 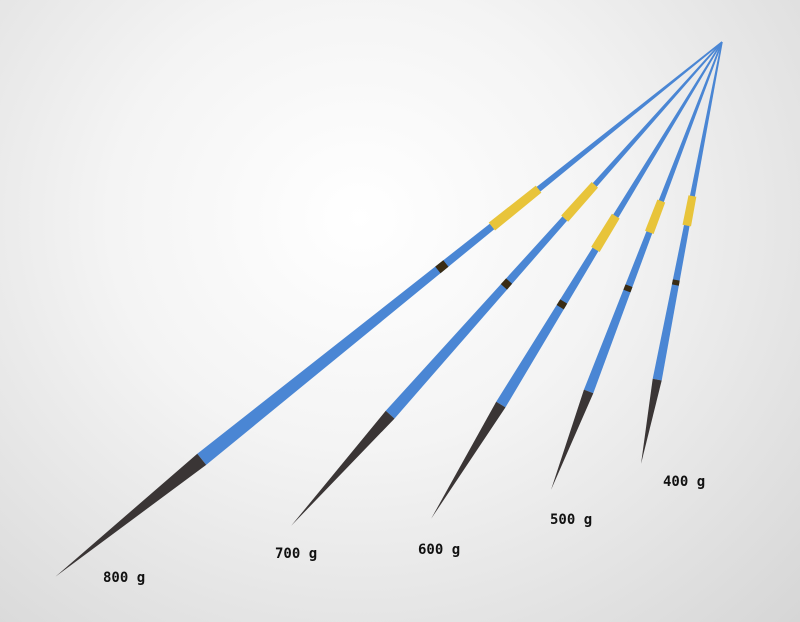 I want to click on javelin-tip-700g, so click(x=343, y=468).